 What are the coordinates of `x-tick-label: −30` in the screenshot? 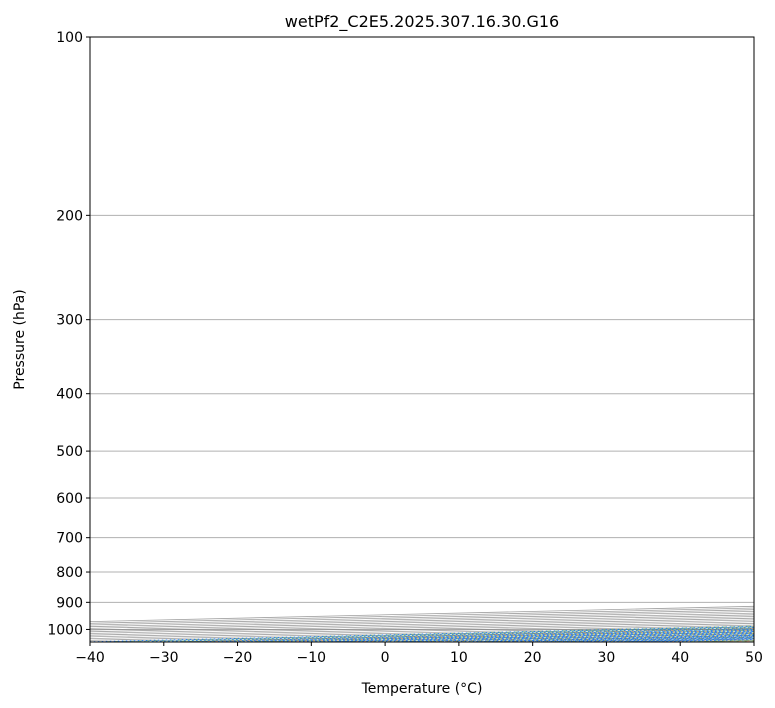 It's located at (164, 658).